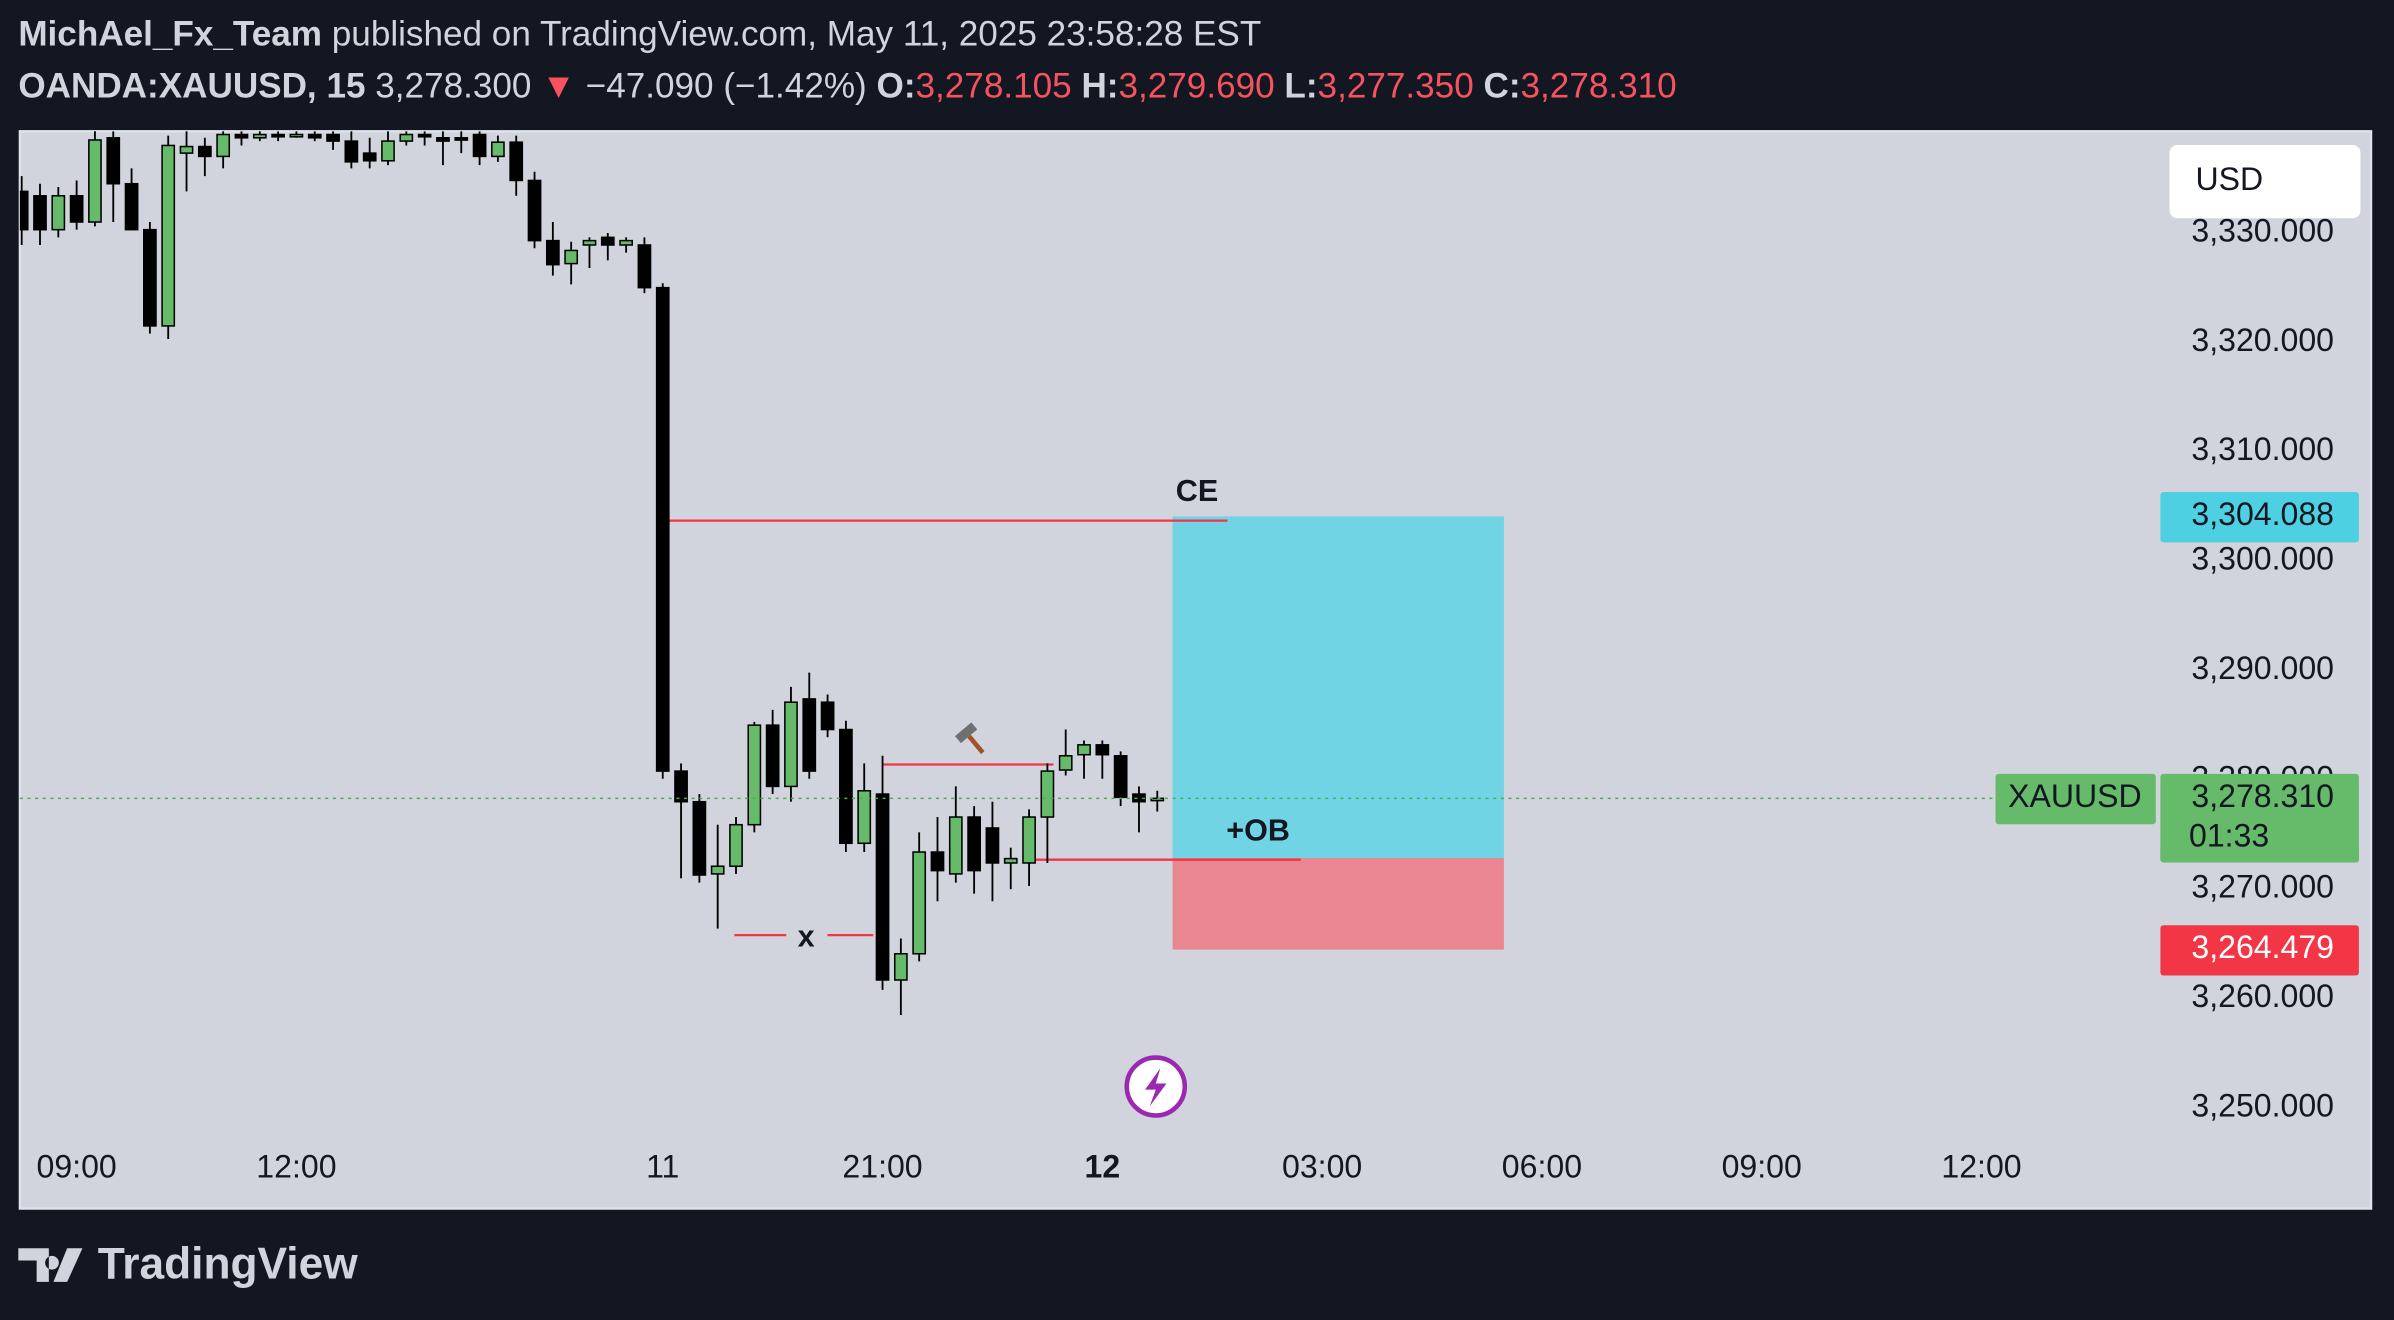 The width and height of the screenshot is (2394, 1320). I want to click on x-tick-label: 11, so click(662, 1166).